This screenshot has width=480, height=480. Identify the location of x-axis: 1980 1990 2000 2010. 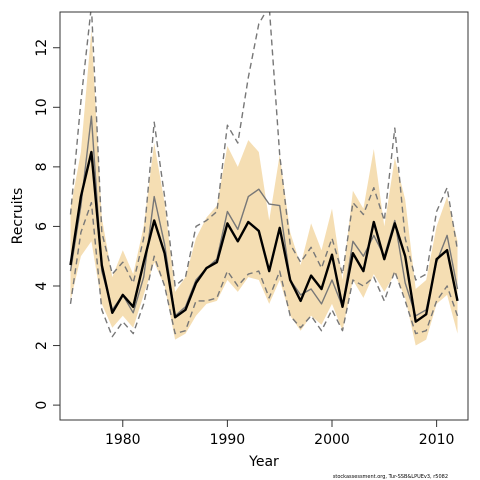
(279, 434).